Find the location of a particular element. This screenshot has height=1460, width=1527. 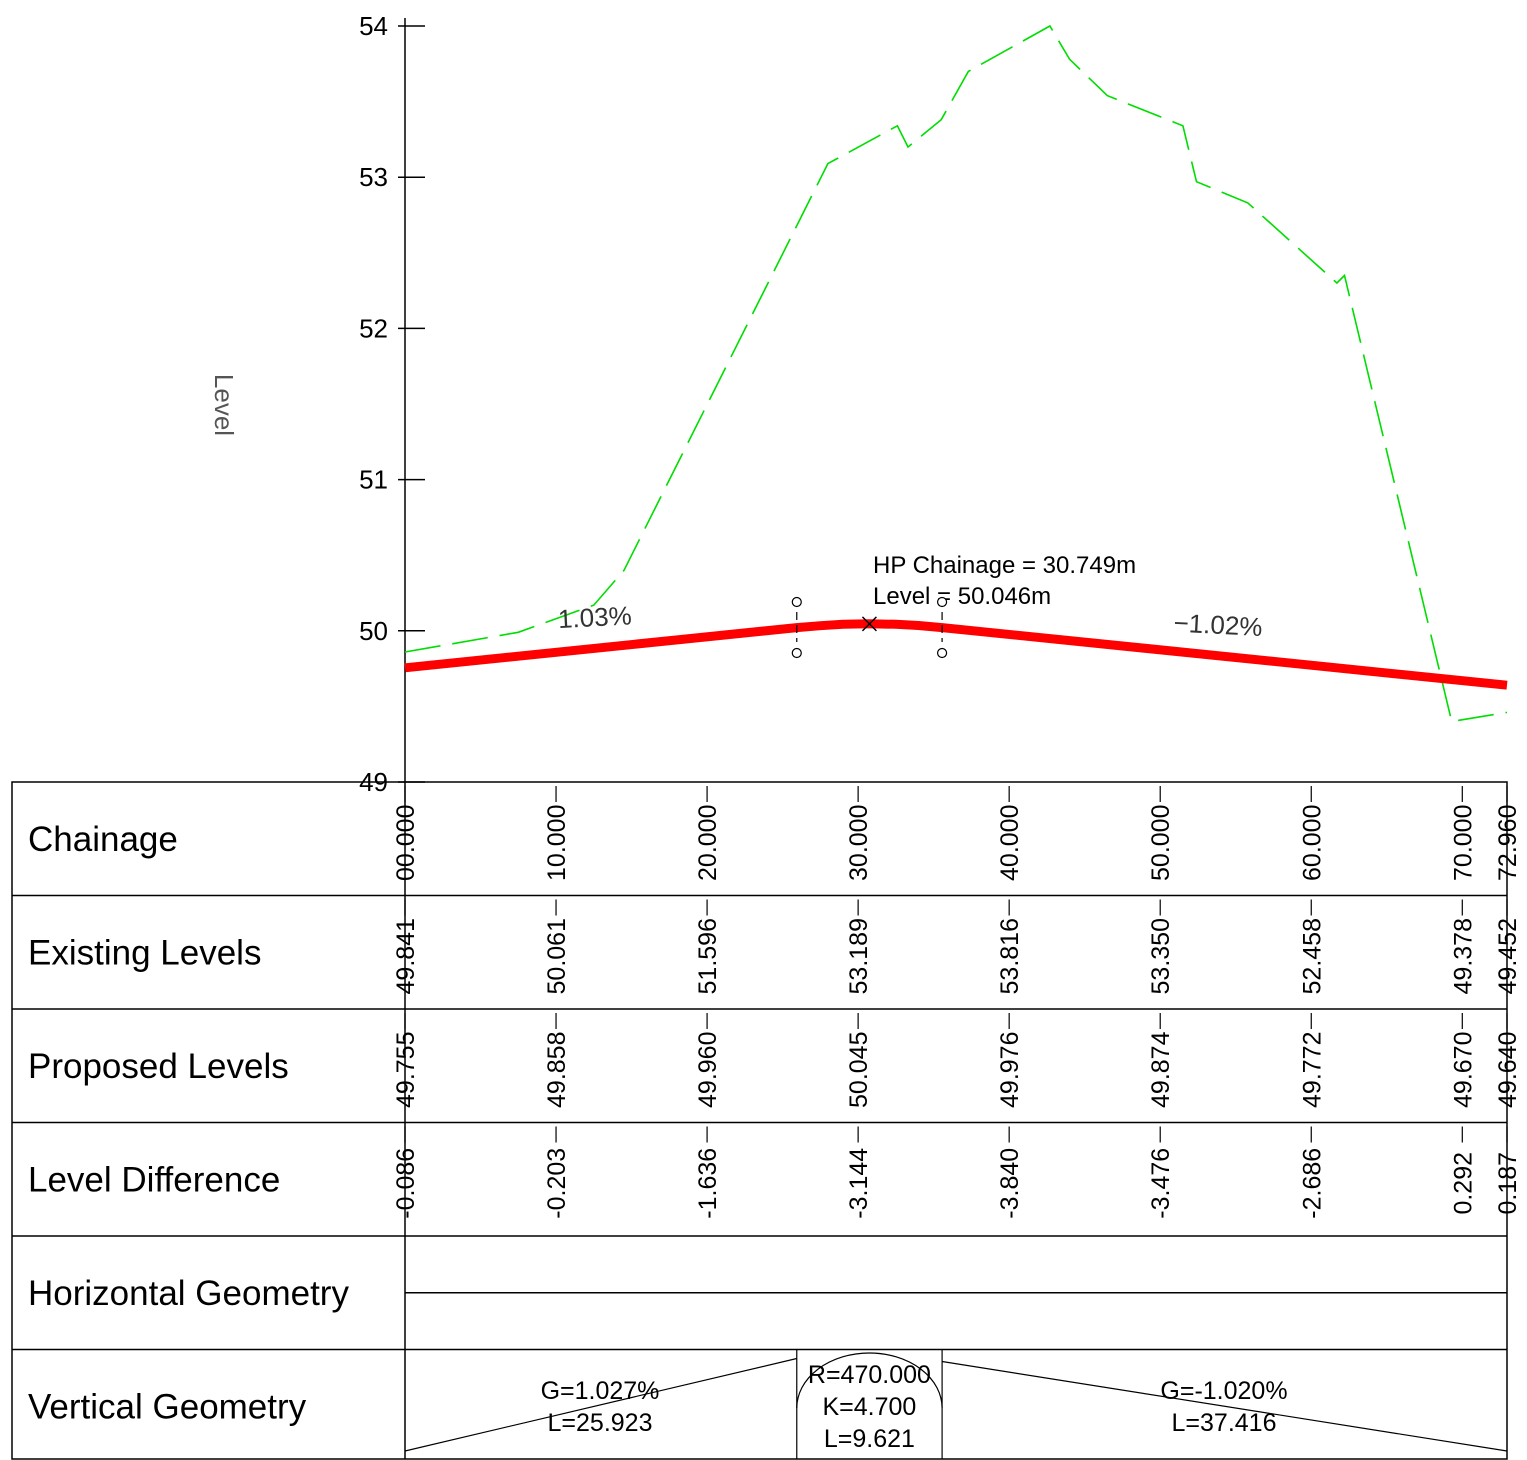

chainage-value: 10.000 is located at coordinates (557, 843).